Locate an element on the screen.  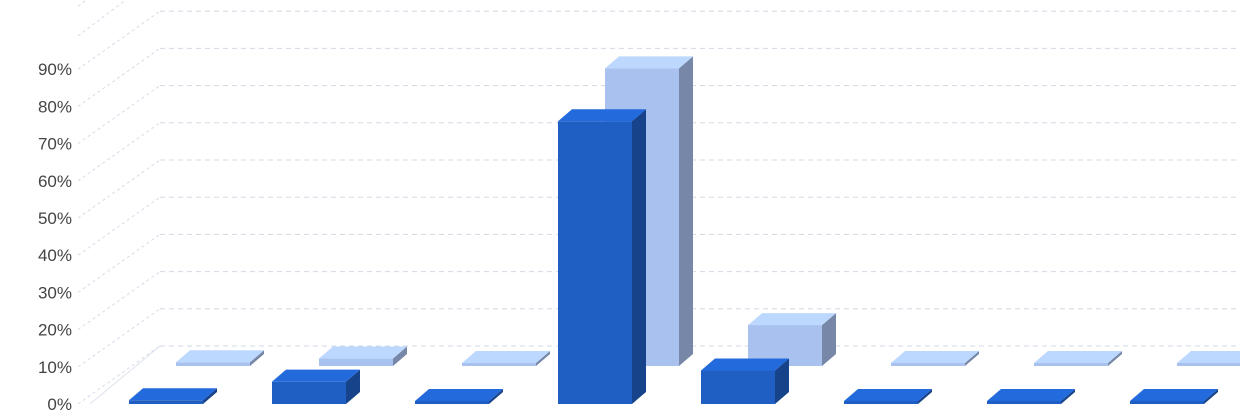
y-tick-label: 30% is located at coordinates (55, 292).